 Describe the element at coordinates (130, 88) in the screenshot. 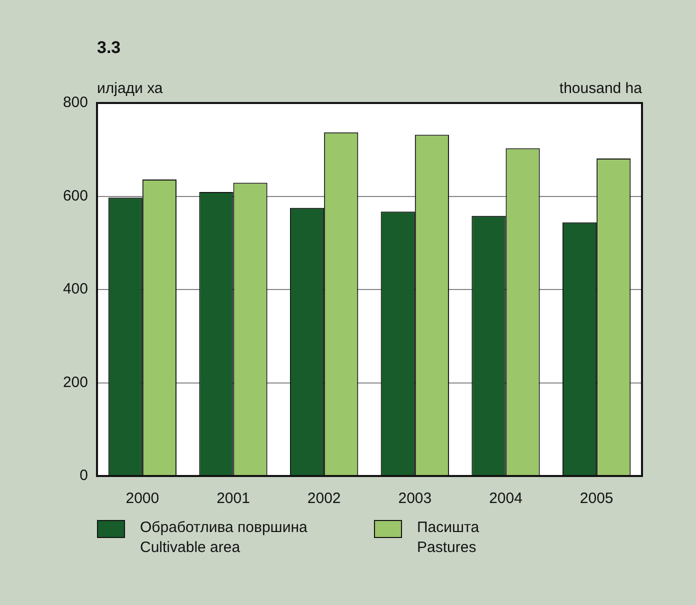

I see `y-axis-title: илјади ха` at that location.